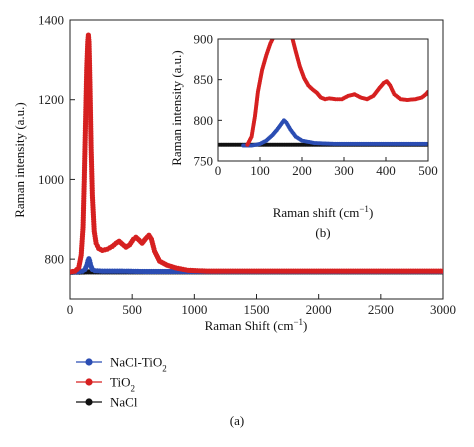 The width and height of the screenshot is (474, 447). Describe the element at coordinates (326, 170) in the screenshot. I see `inset-x-tick-labels: 0 100 200 300 400 500` at that location.